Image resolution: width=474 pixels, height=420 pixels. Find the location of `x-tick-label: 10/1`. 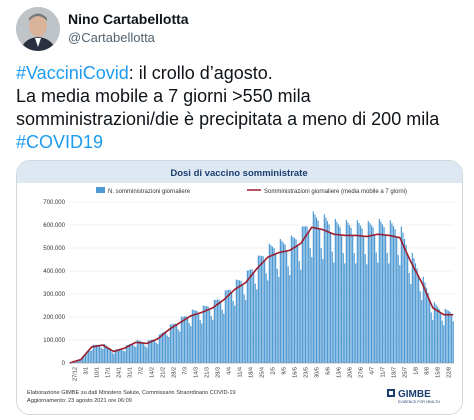

x-tick-label: 10/1 is located at coordinates (98, 372).